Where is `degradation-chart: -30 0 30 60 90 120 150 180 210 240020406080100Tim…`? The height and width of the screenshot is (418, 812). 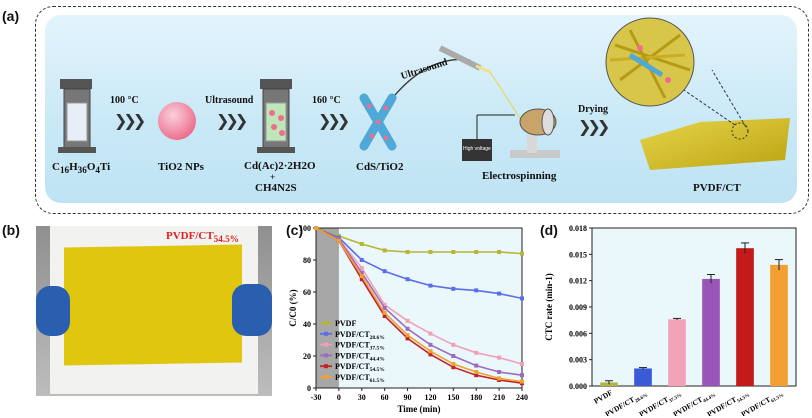 degradation-chart: -30 0 30 60 90 120 150 180 210 240020406080100Tim… is located at coordinates (408, 319).